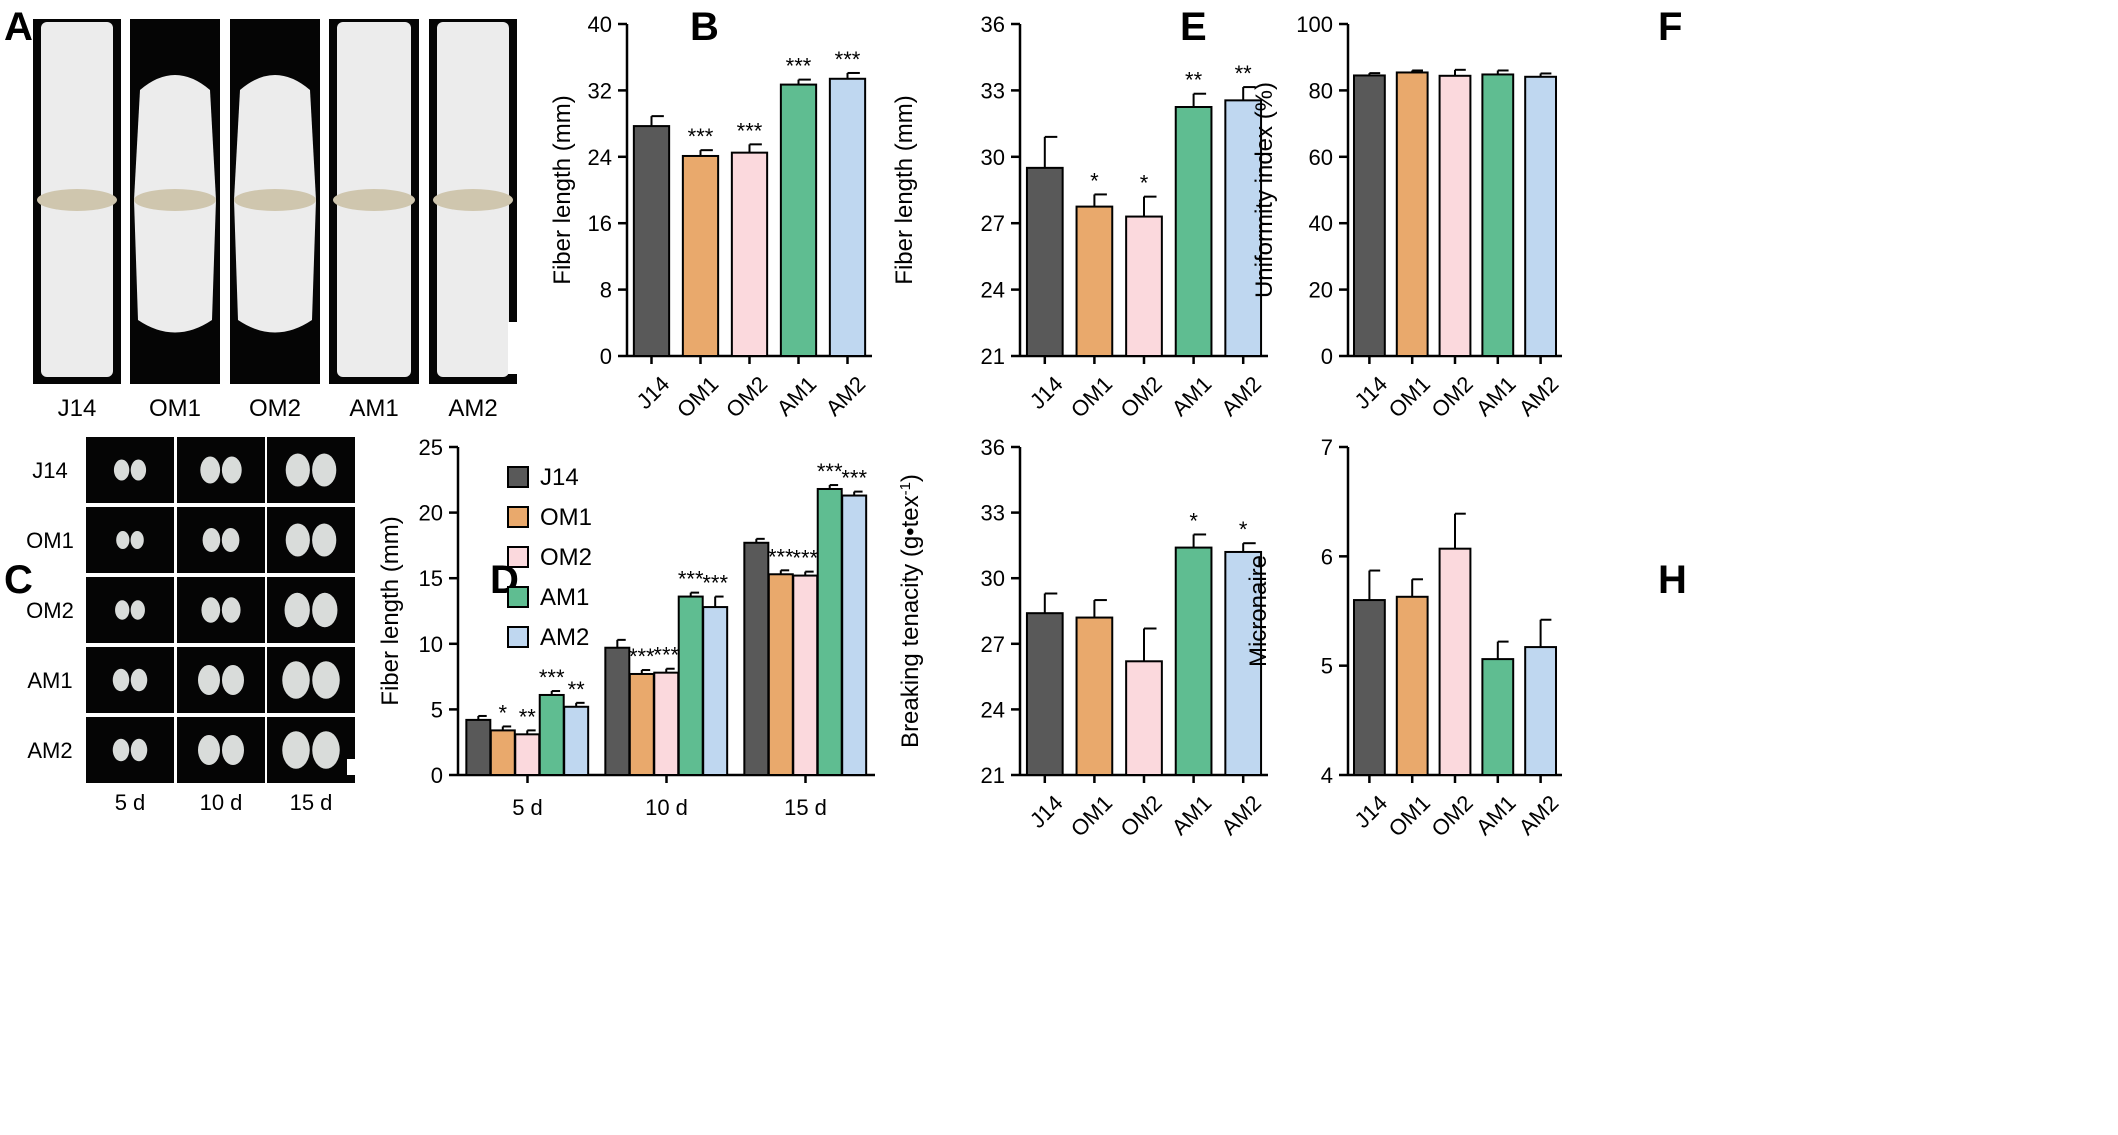 This screenshot has height=1135, width=2118. I want to click on y-tick-label: 32, so click(600, 90).